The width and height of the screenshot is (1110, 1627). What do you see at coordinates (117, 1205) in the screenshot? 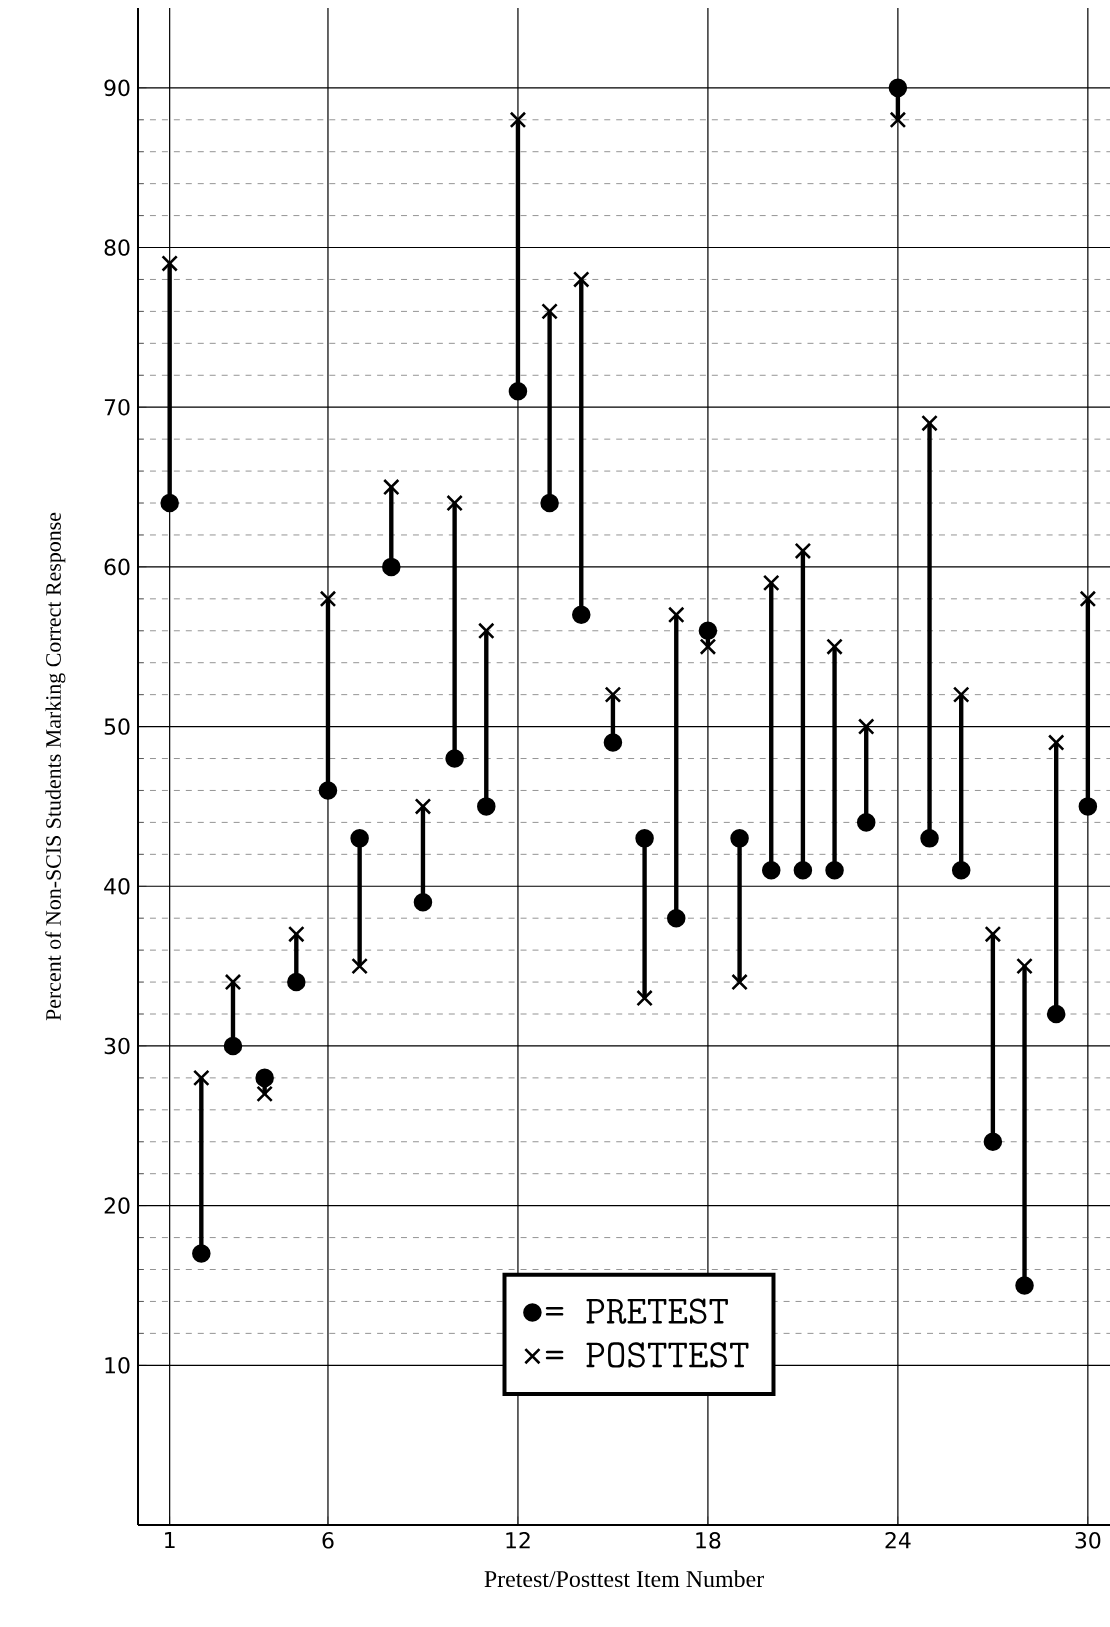
I see `y-tick-label: 20` at bounding box center [117, 1205].